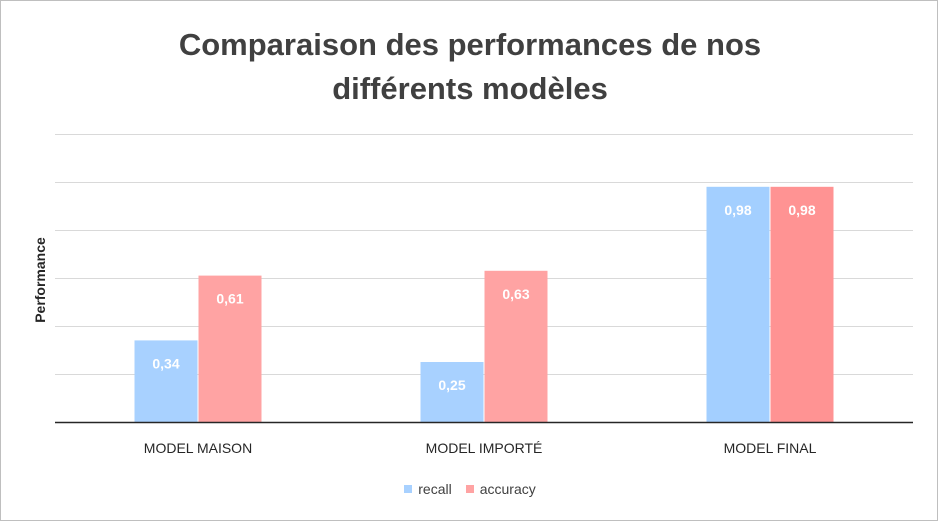 This screenshot has height=521, width=938. Describe the element at coordinates (408, 489) in the screenshot. I see `legend-swatch-recall` at that location.